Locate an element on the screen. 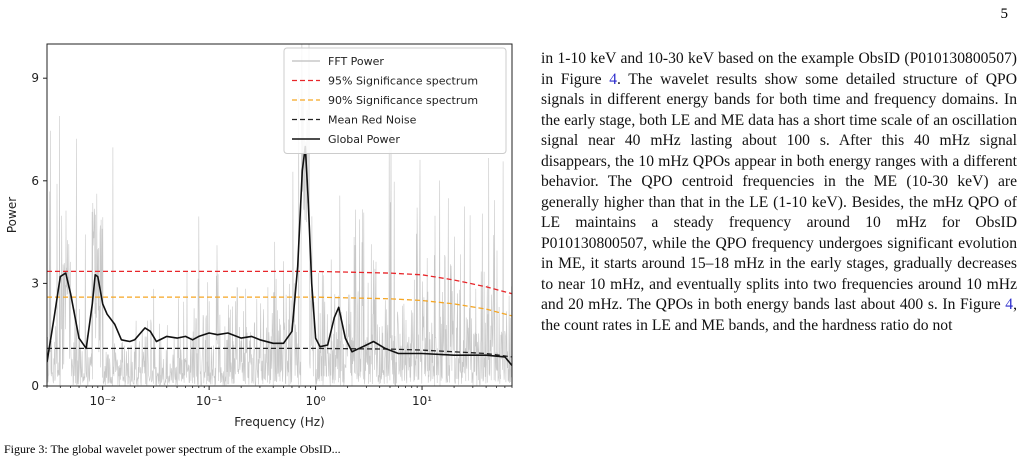  legend-entry-label: Mean Red Noise is located at coordinates (372, 120).